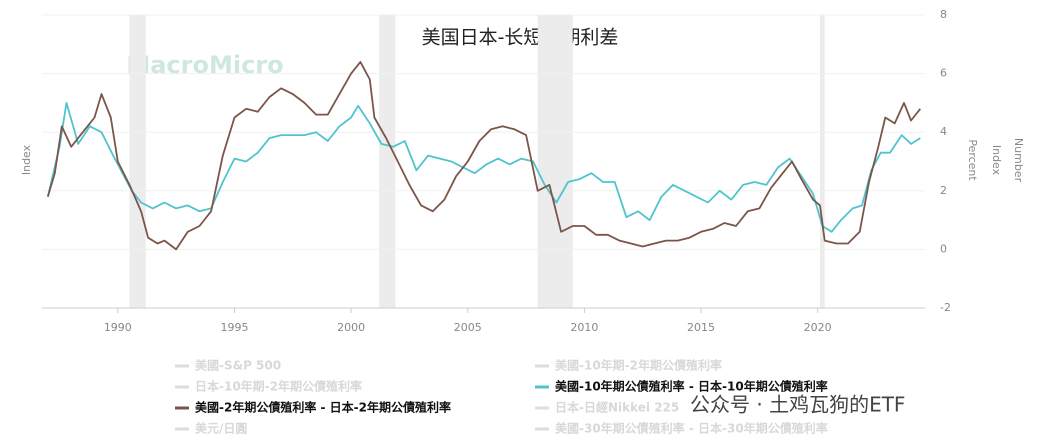 The image size is (1038, 447). Describe the element at coordinates (468, 327) in the screenshot. I see `x-tick-label: 2005` at that location.